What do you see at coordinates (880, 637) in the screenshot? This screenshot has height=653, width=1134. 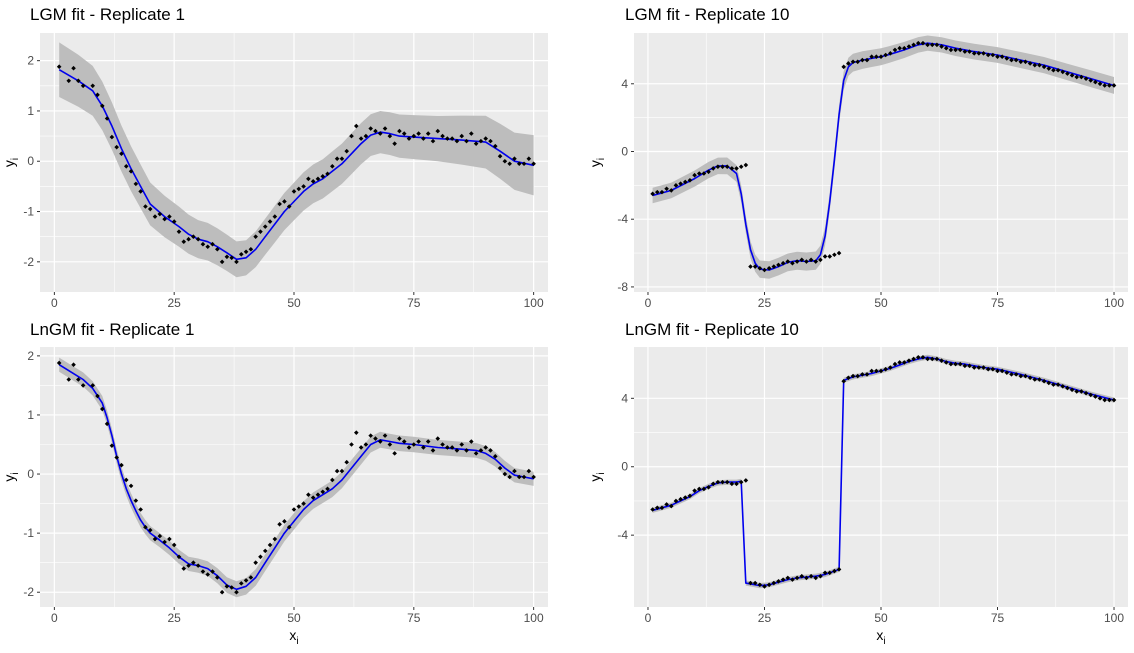 I see `x-axis-title: xi` at bounding box center [880, 637].